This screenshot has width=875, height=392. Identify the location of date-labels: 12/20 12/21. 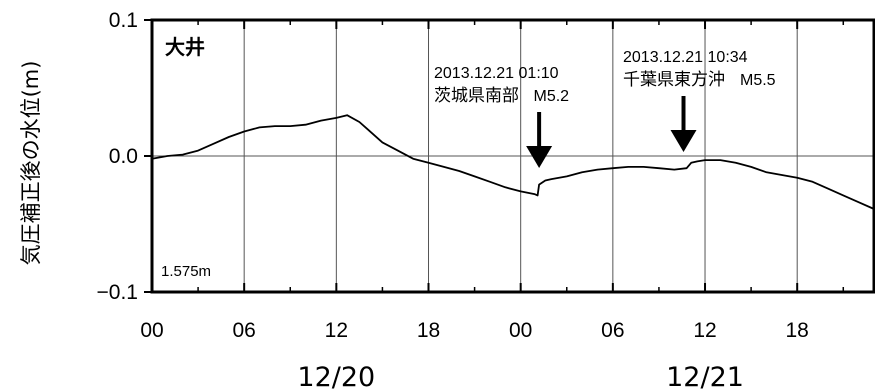
(520, 377).